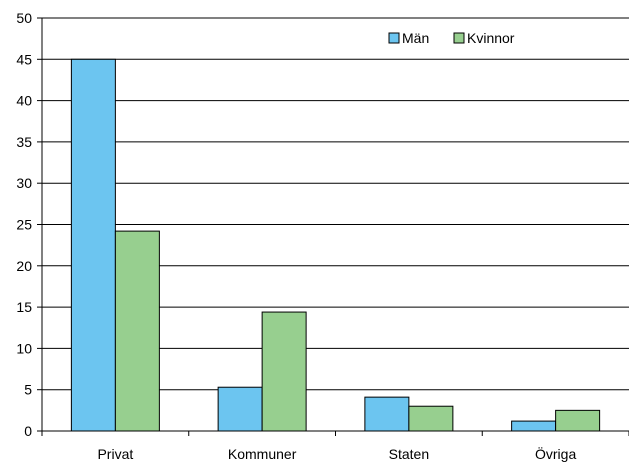  What do you see at coordinates (115, 454) in the screenshot?
I see `x-tick-label: Privat` at bounding box center [115, 454].